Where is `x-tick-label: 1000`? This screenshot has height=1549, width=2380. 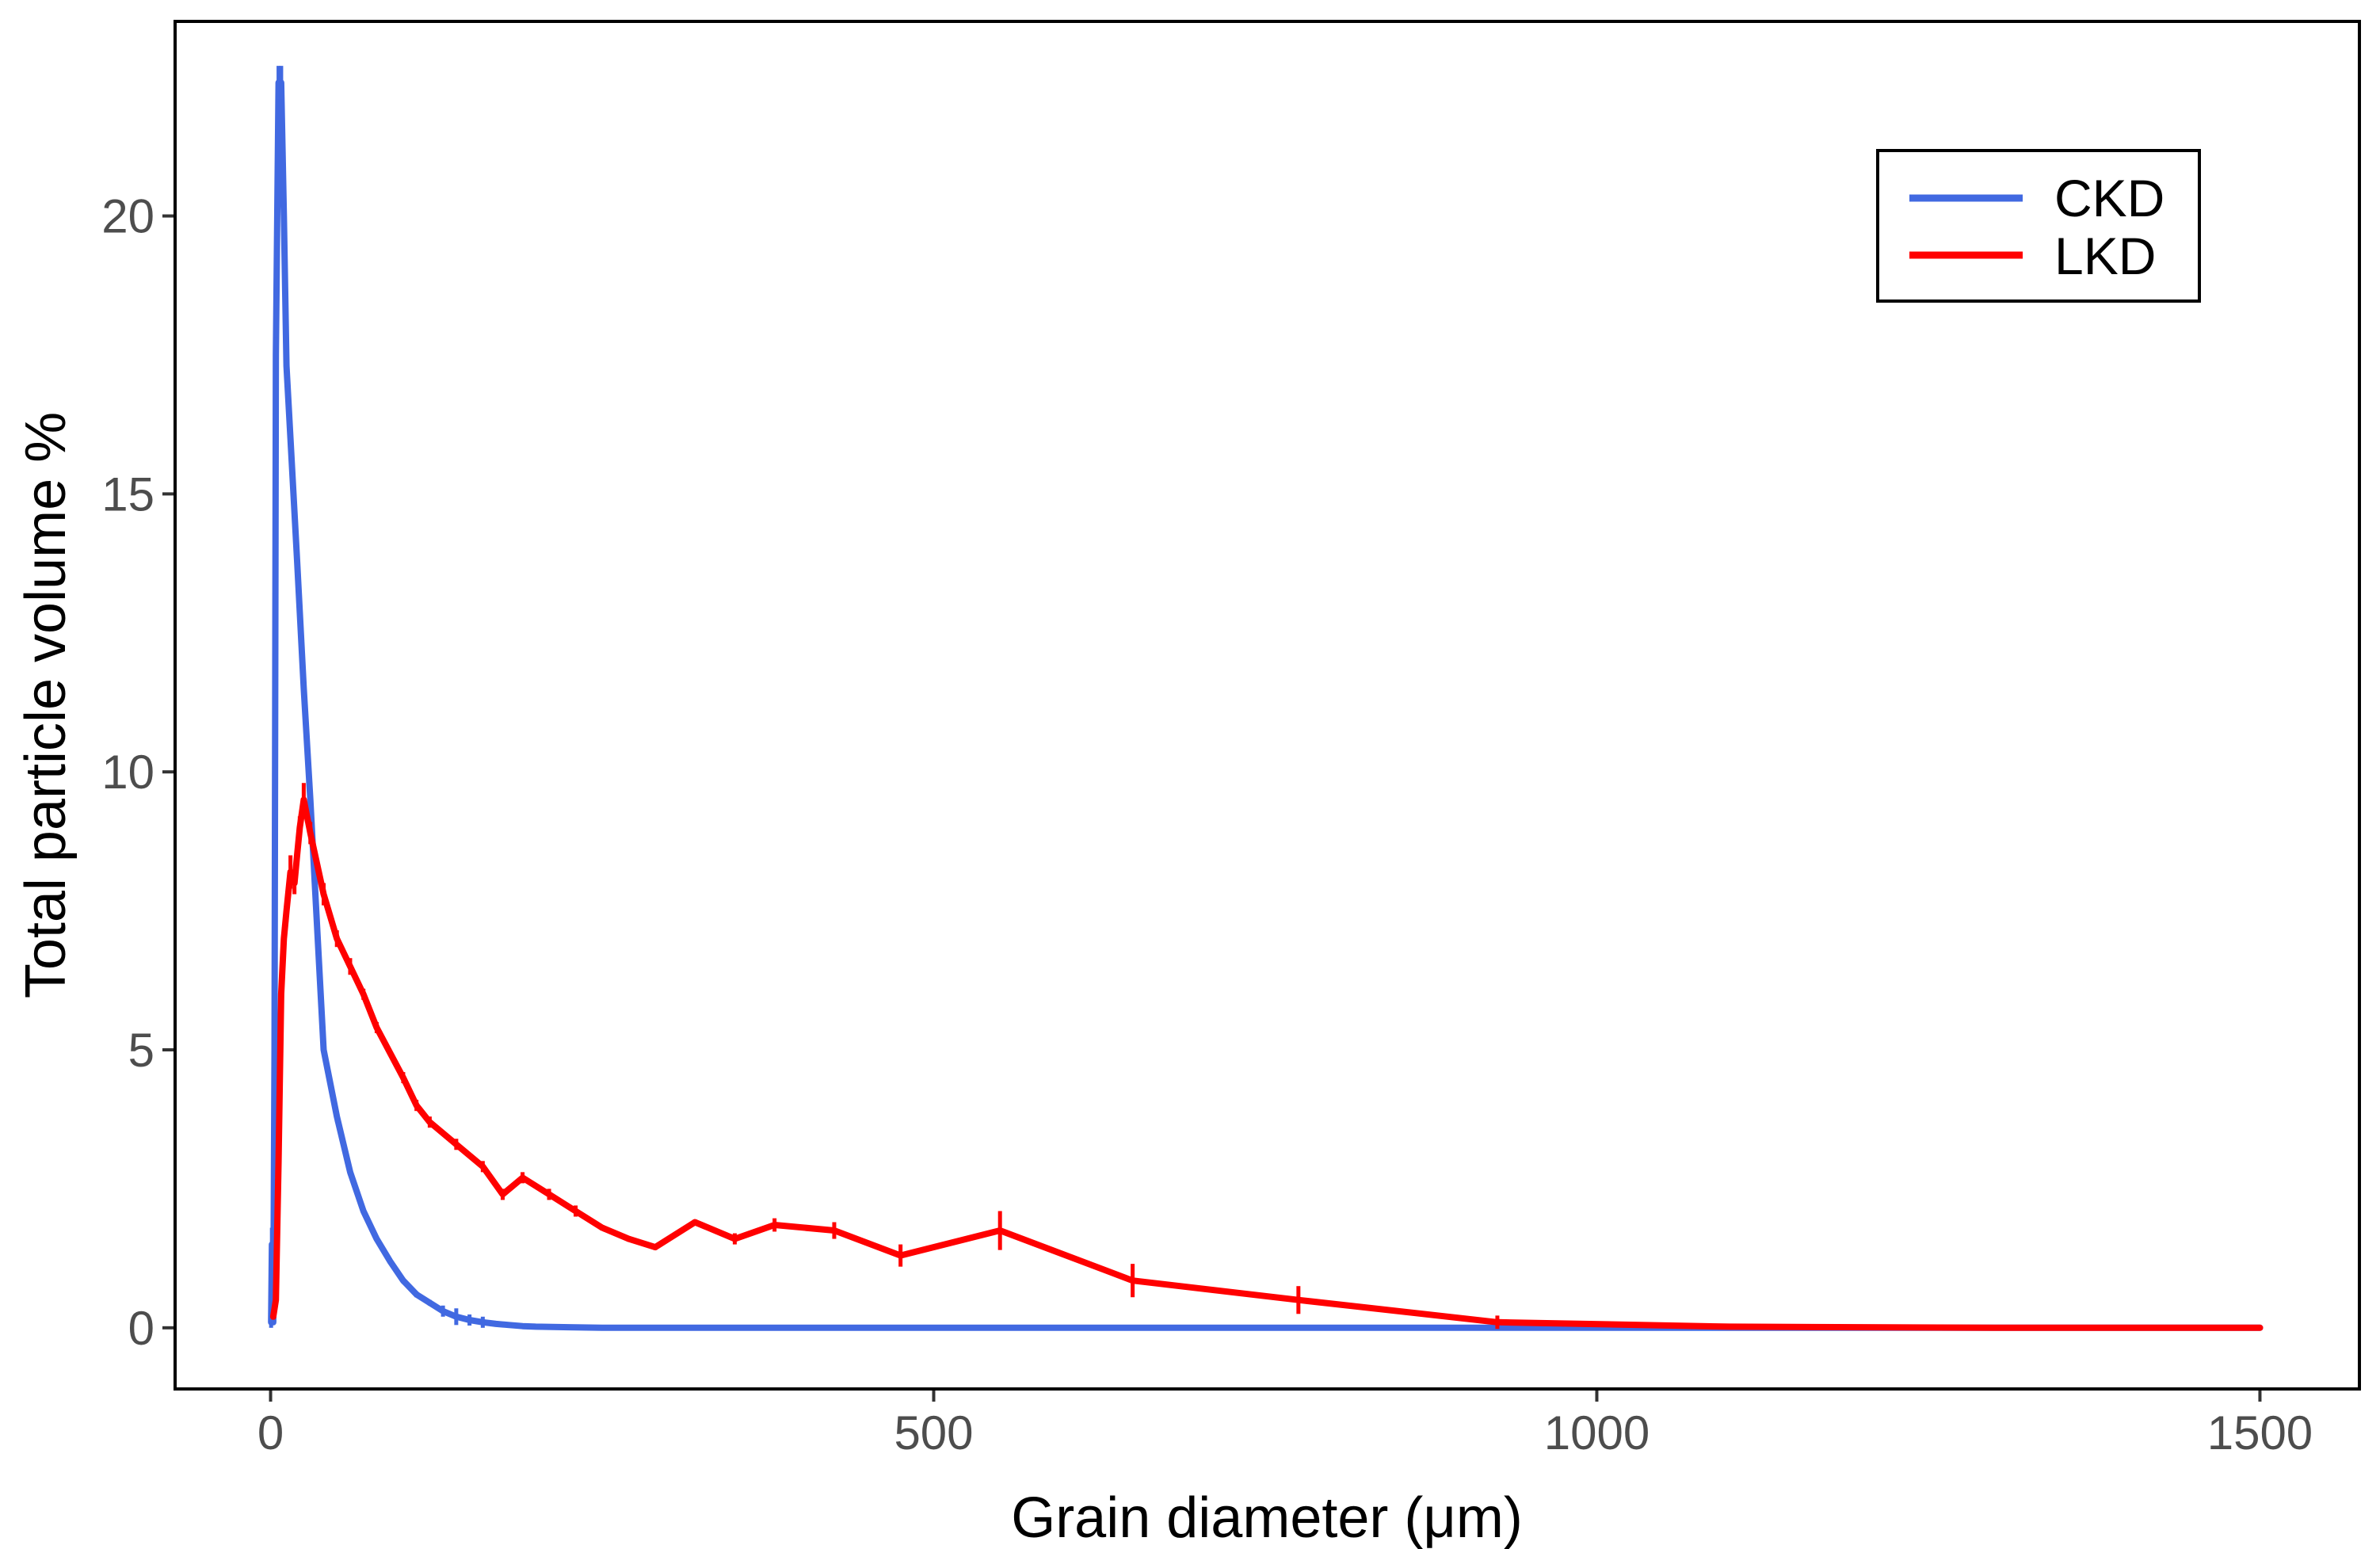 x-tick-label: 1000 is located at coordinates (1597, 1432).